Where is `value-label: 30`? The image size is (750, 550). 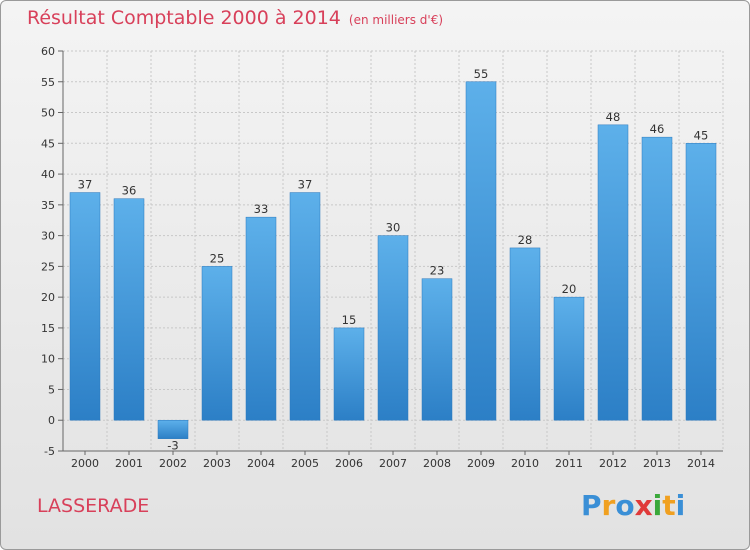
value-label: 30 is located at coordinates (393, 228).